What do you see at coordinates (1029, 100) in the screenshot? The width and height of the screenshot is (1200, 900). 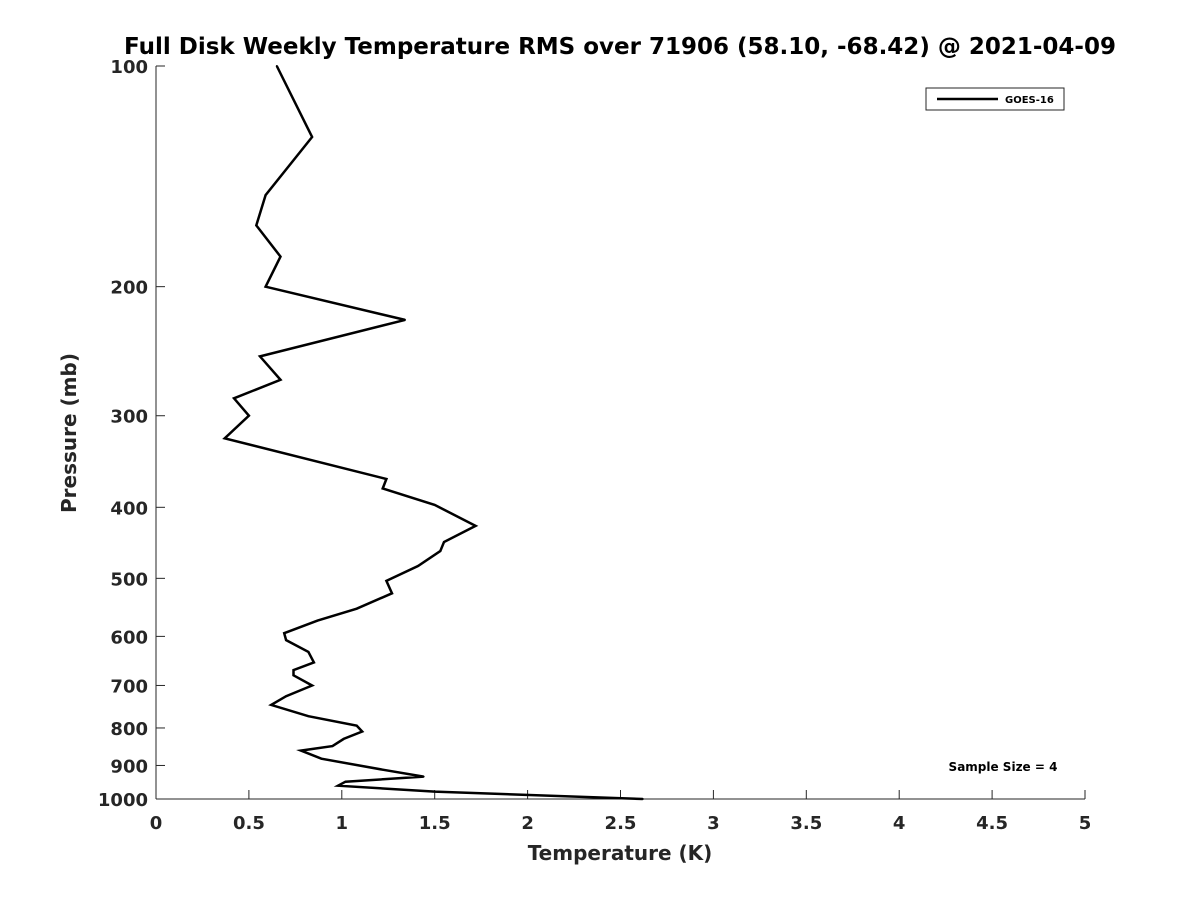 I see `legend-label-goes-16: GOES-16` at bounding box center [1029, 100].